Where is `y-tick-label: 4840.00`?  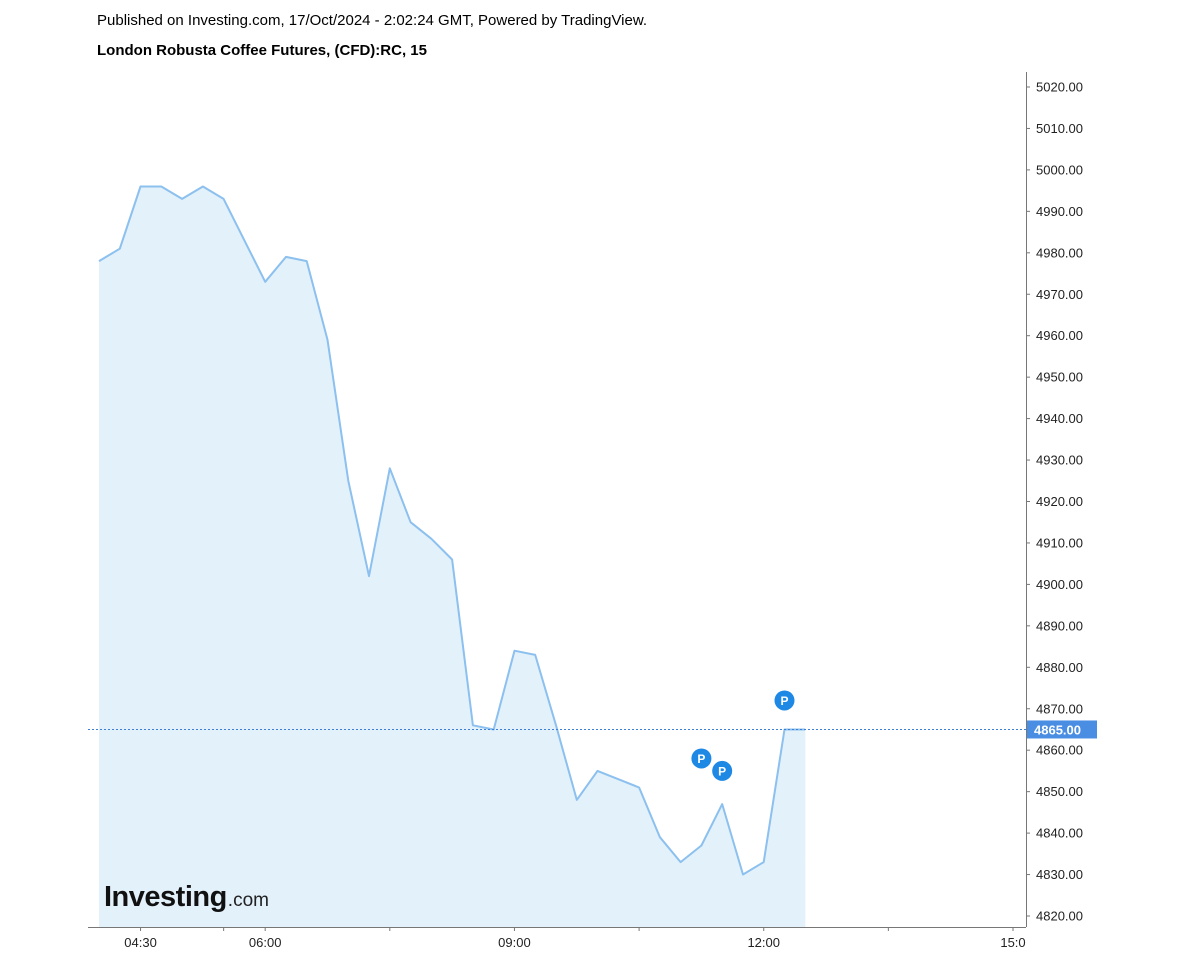 y-tick-label: 4840.00 is located at coordinates (1059, 833).